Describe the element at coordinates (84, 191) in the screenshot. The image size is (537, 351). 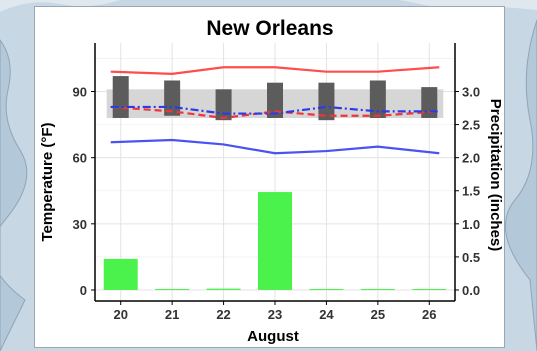
I see `left-axis-ticks: 0 30 60 90` at that location.